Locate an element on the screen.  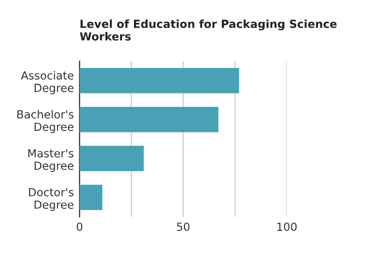
chart-title: Level of Education for Packaging Science Workers is located at coordinates (208, 30).